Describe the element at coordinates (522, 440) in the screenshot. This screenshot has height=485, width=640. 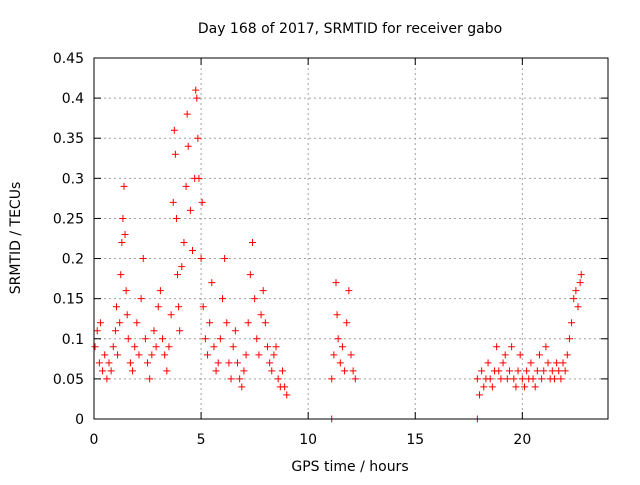
I see `x-tick-label: 20` at that location.